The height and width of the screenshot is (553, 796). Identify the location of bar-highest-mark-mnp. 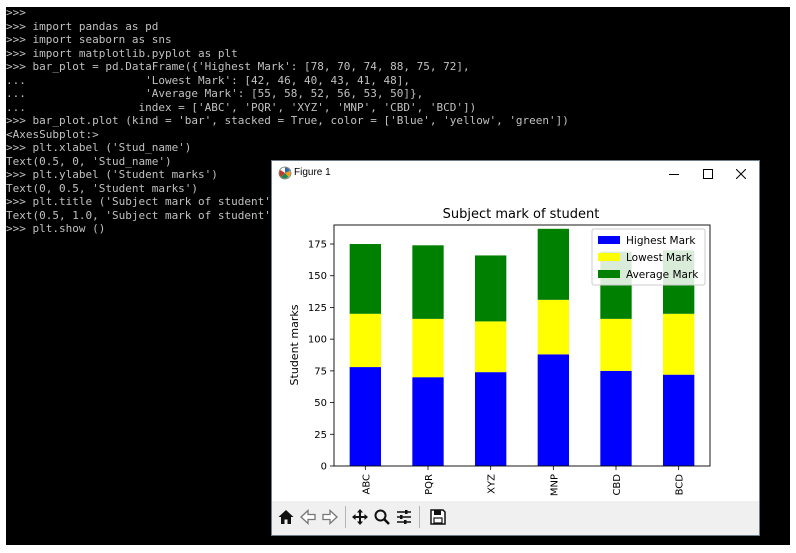
(553, 410).